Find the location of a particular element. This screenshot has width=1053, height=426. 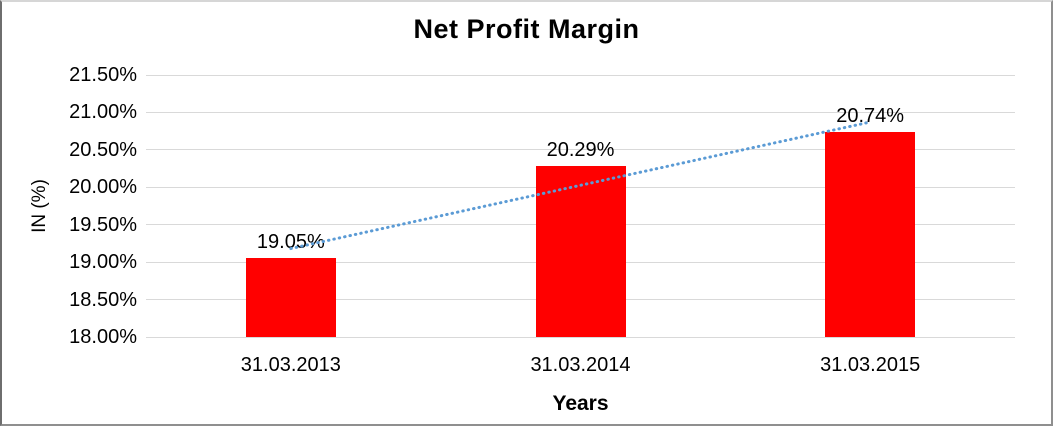

y-tick-label: 20.00% is located at coordinates (103, 187).